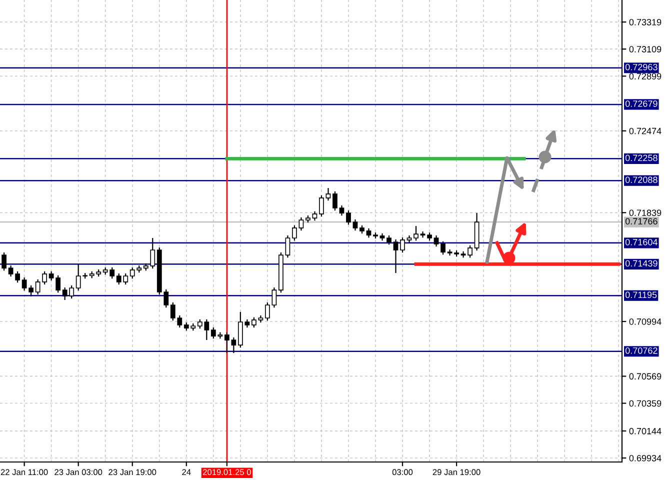 The image size is (665, 480). What do you see at coordinates (132, 472) in the screenshot?
I see `x-tick-label: 23 Jan 19:00` at bounding box center [132, 472].